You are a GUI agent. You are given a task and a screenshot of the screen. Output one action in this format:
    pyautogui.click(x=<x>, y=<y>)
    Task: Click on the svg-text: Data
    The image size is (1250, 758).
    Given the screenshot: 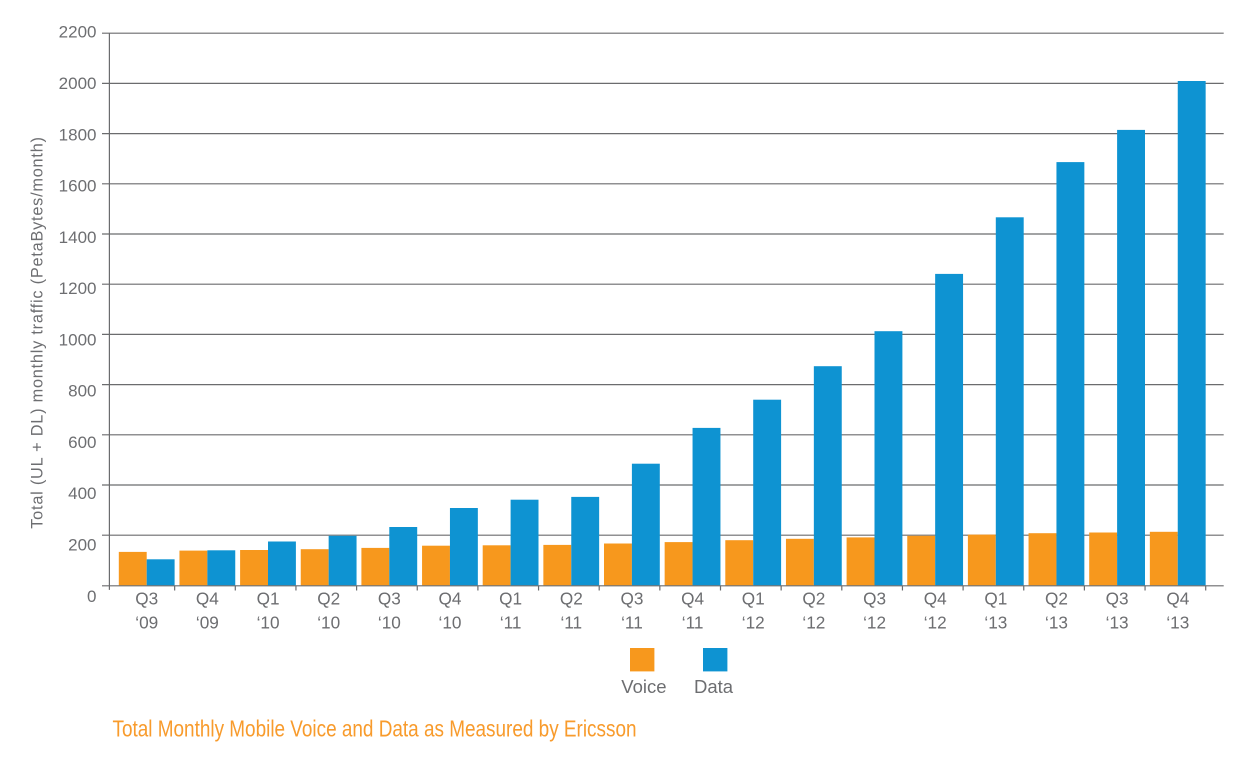 What is the action you would take?
    pyautogui.click(x=714, y=686)
    